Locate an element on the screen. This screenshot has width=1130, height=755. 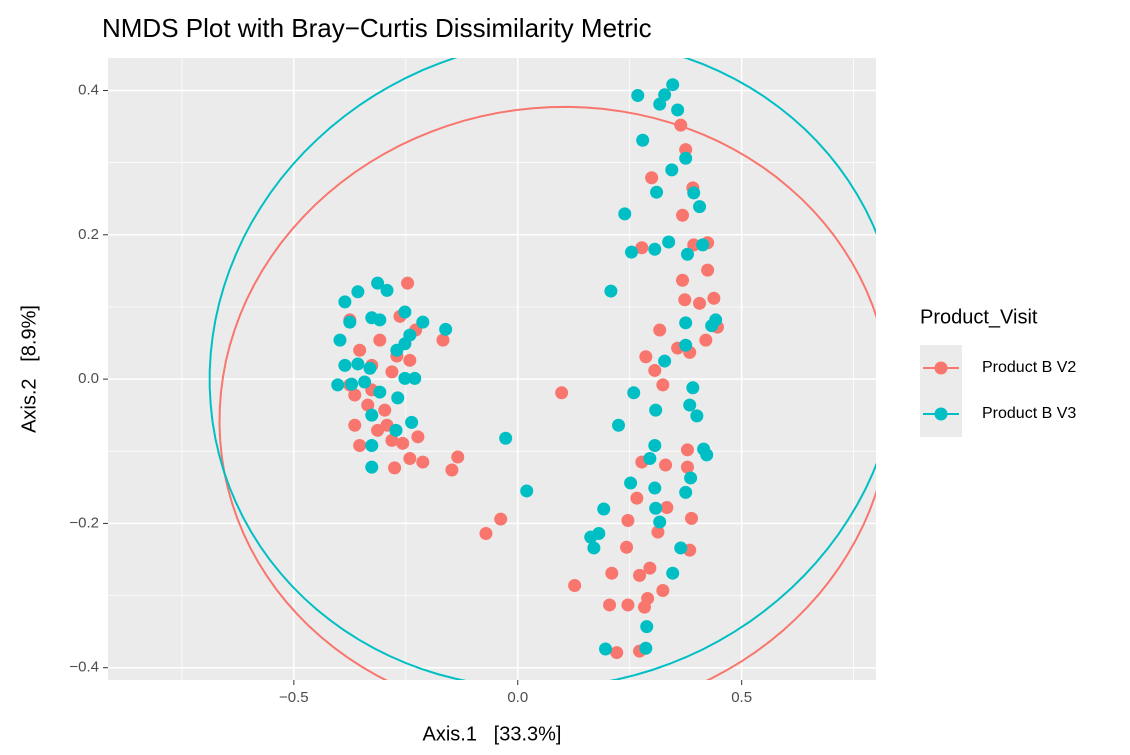
y-tick-label: 0.2 is located at coordinates (88, 234).